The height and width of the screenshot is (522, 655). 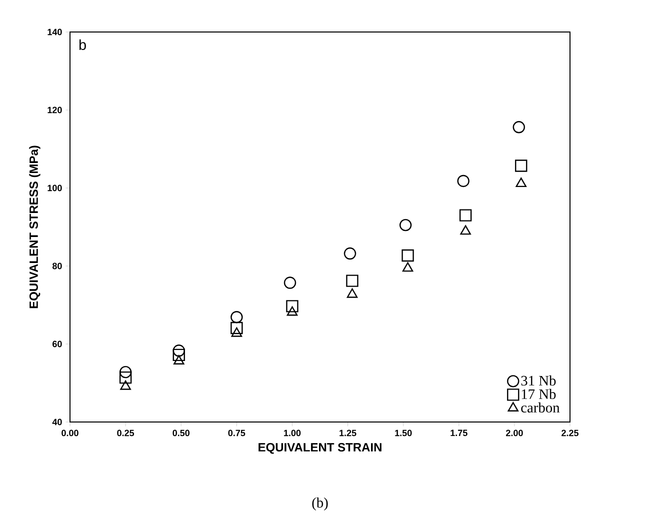 I want to click on y-tick-label: 140, so click(x=55, y=32).